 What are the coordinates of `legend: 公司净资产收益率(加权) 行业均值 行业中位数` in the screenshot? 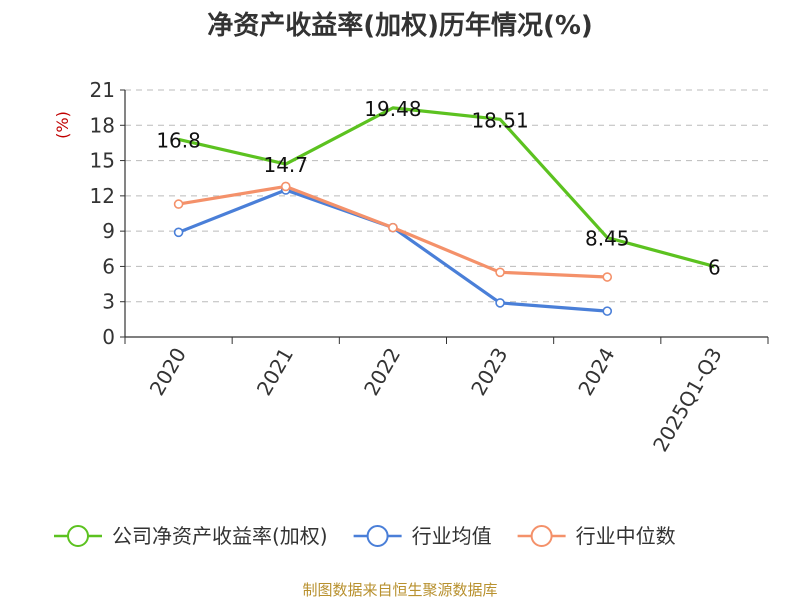 It's located at (365, 536).